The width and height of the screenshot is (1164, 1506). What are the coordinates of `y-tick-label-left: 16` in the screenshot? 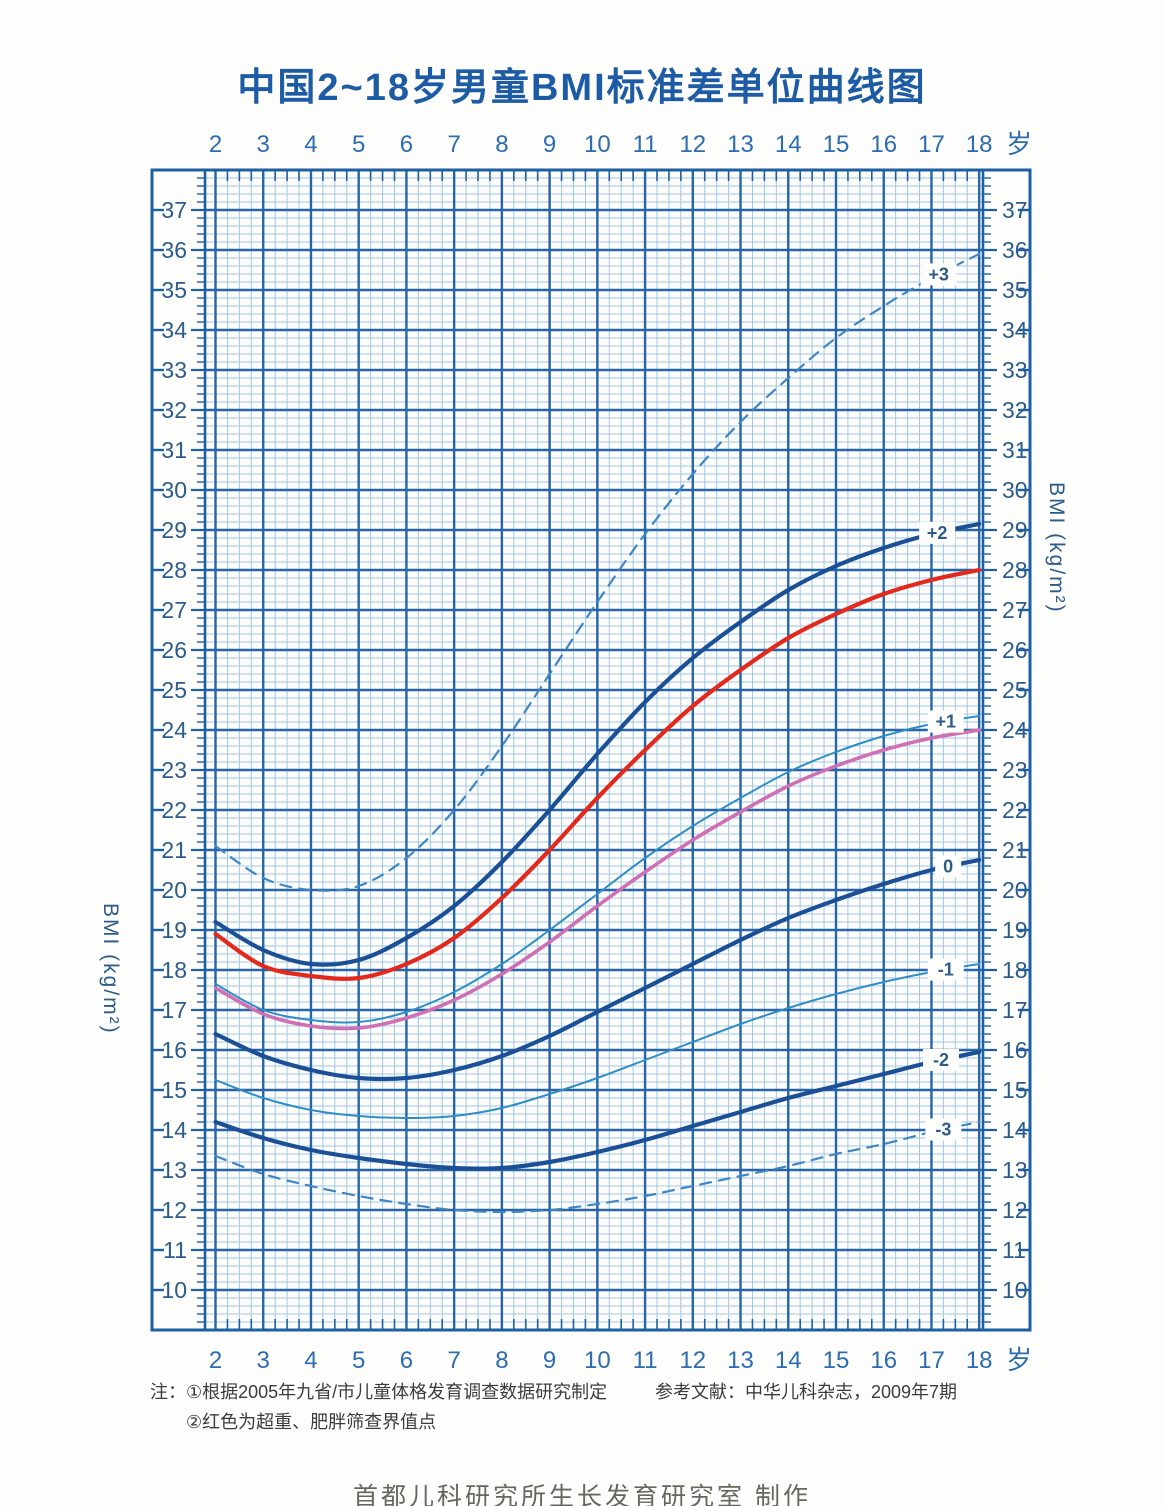 It's located at (174, 1050).